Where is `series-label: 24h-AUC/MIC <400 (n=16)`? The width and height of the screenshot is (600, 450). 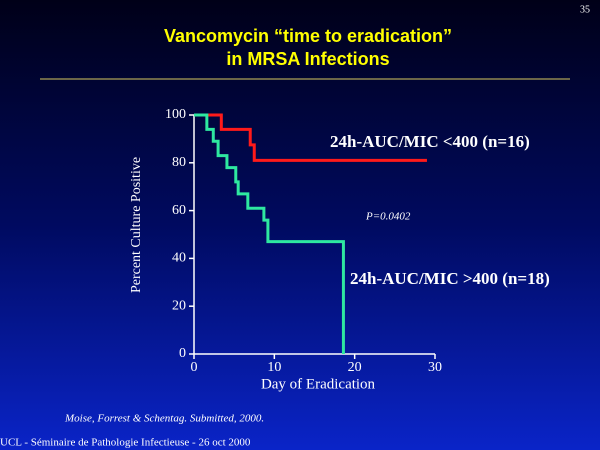
series-label: 24h-AUC/MIC <400 (n=16) is located at coordinates (430, 141).